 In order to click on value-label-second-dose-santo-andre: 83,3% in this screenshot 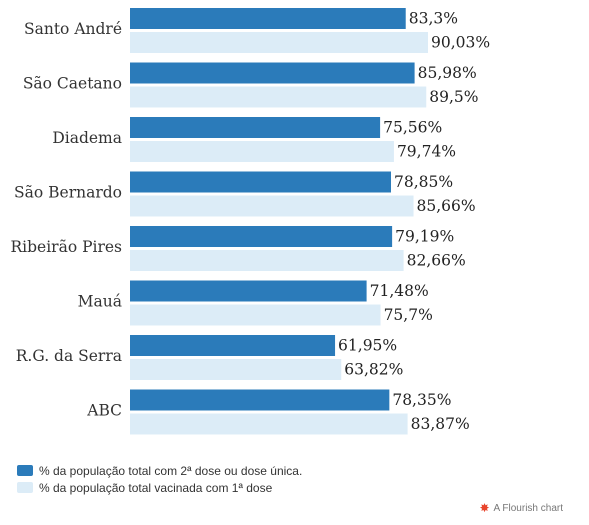, I will do `click(433, 19)`.